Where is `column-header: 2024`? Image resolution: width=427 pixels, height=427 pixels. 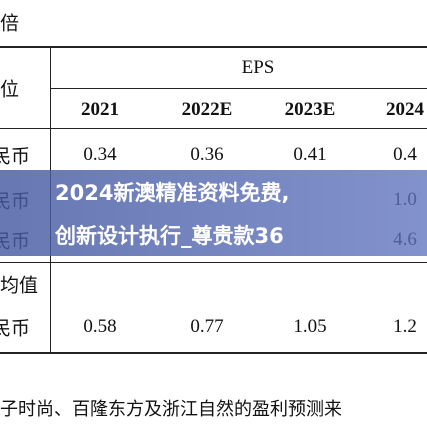
column-header: 2024 is located at coordinates (405, 109).